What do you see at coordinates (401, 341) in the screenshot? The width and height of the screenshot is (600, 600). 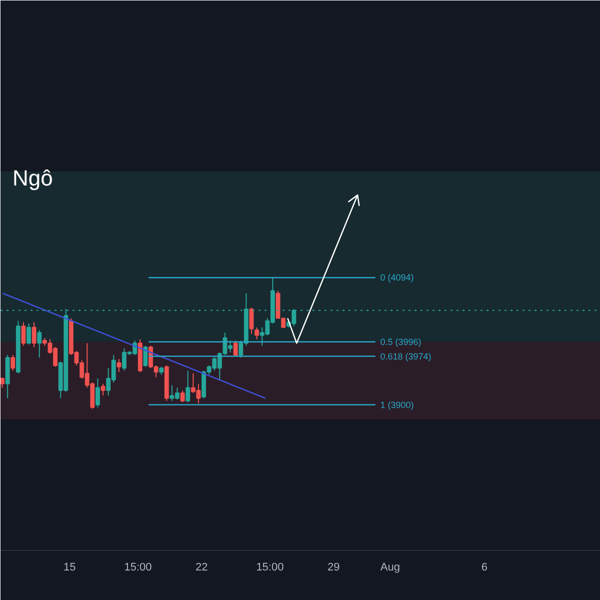 I see `series-label: 0.5 (3996)` at bounding box center [401, 341].